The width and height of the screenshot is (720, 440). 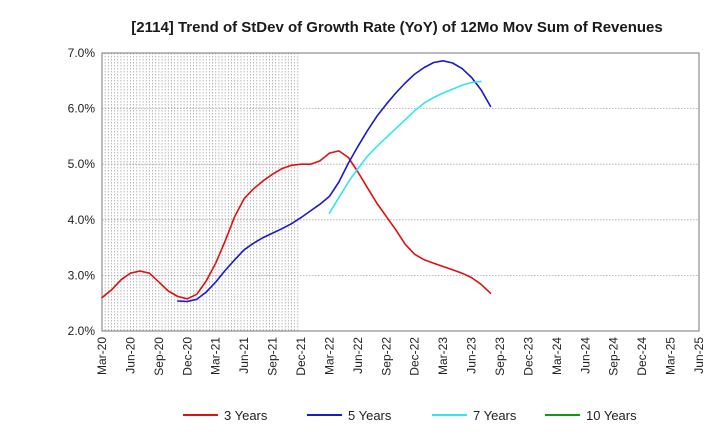 I want to click on y-tick-label: 5.0%, so click(x=82, y=164).